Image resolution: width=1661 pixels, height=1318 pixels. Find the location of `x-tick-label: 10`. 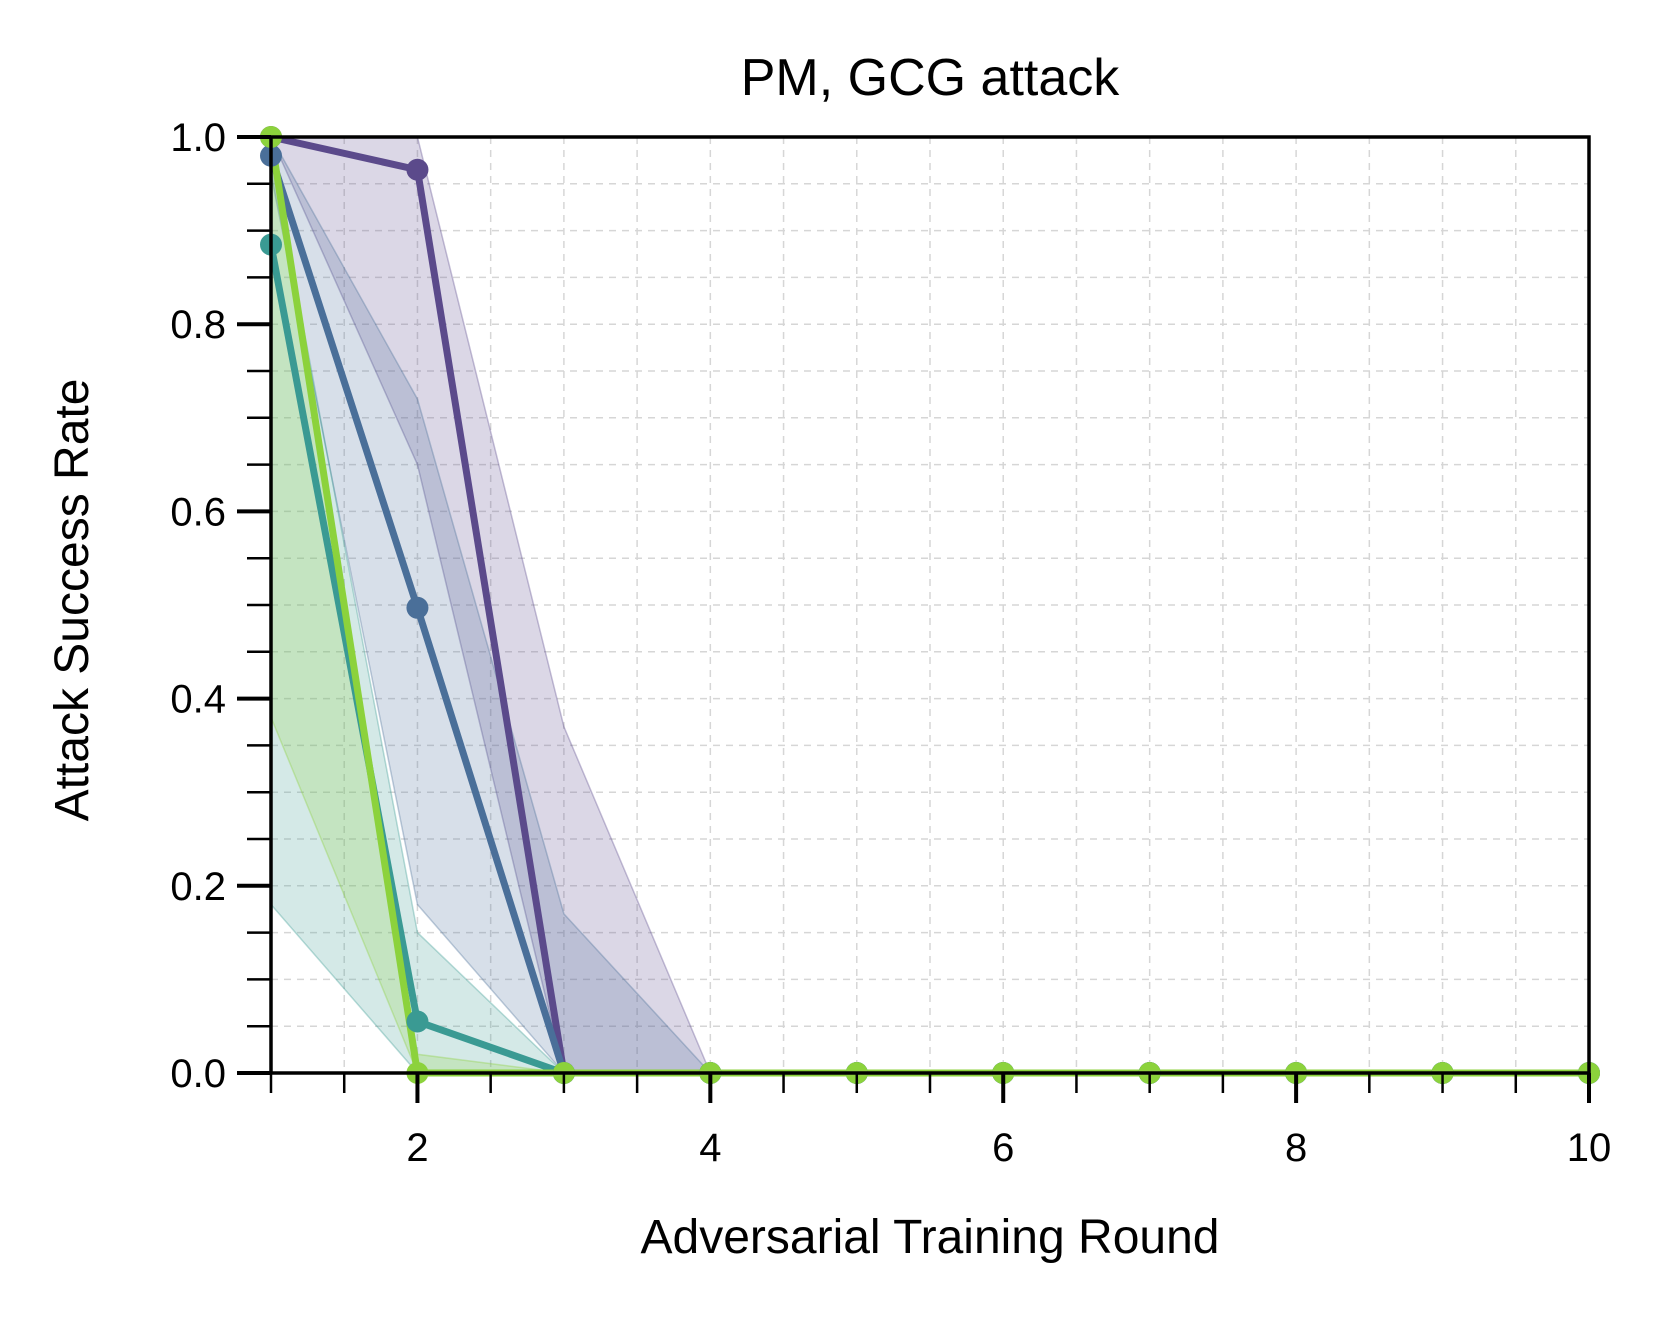

x-tick-label: 10 is located at coordinates (1589, 1148).